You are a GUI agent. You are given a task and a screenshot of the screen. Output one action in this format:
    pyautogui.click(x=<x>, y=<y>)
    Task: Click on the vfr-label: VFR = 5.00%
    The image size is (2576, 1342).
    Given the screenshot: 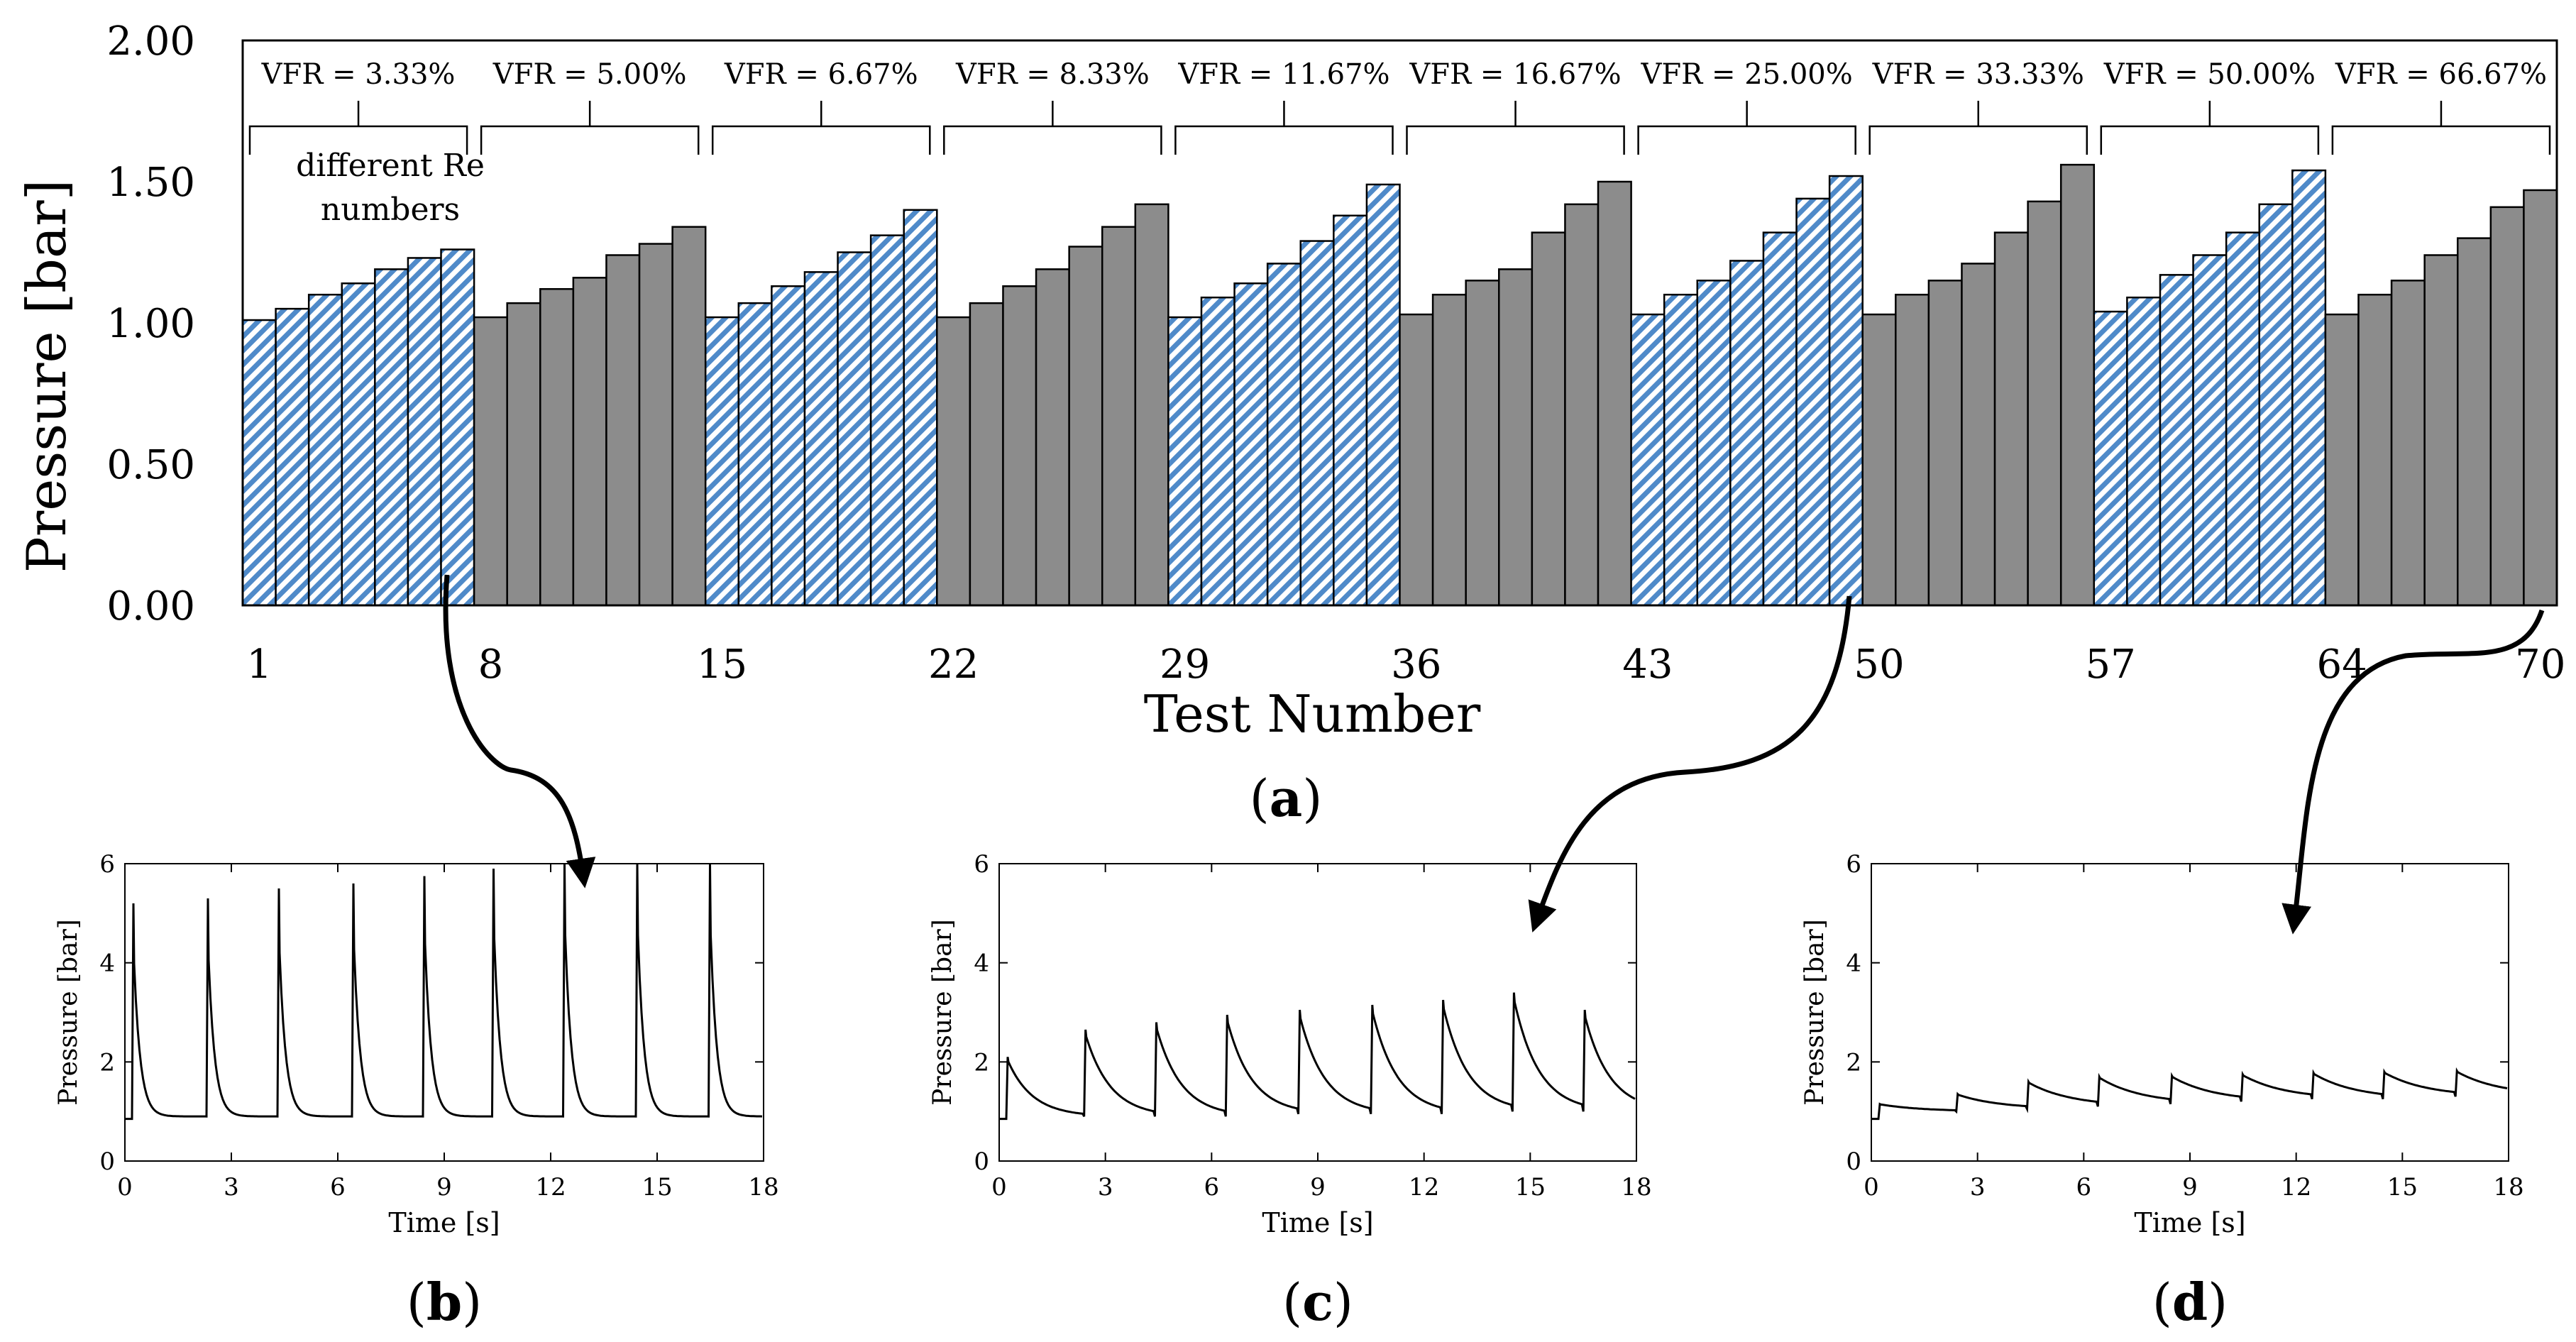 What is the action you would take?
    pyautogui.click(x=589, y=75)
    